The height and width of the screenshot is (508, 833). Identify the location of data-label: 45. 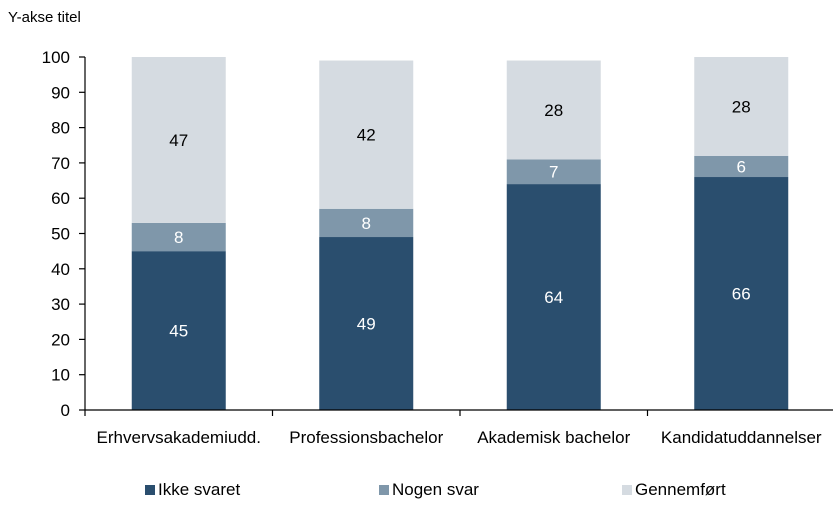
(178, 331).